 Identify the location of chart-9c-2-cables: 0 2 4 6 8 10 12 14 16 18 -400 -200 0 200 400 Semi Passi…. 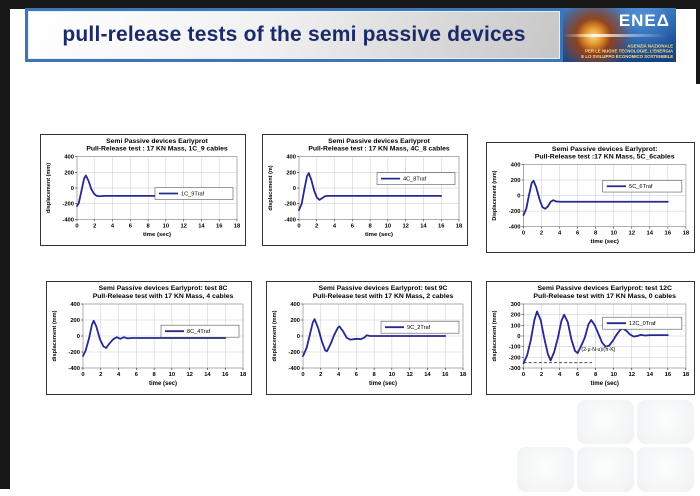
(369, 338).